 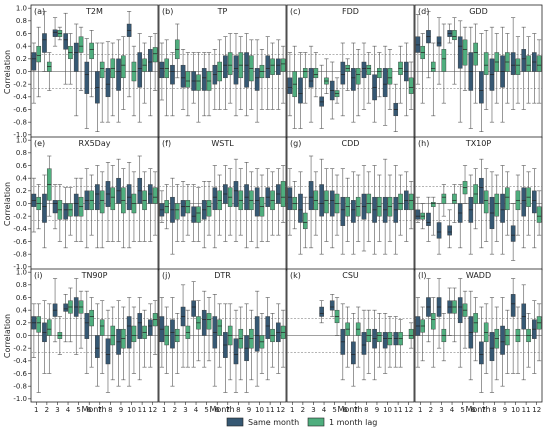 I want to click on panel-csu-xtick-label: 10, so click(x=387, y=410).